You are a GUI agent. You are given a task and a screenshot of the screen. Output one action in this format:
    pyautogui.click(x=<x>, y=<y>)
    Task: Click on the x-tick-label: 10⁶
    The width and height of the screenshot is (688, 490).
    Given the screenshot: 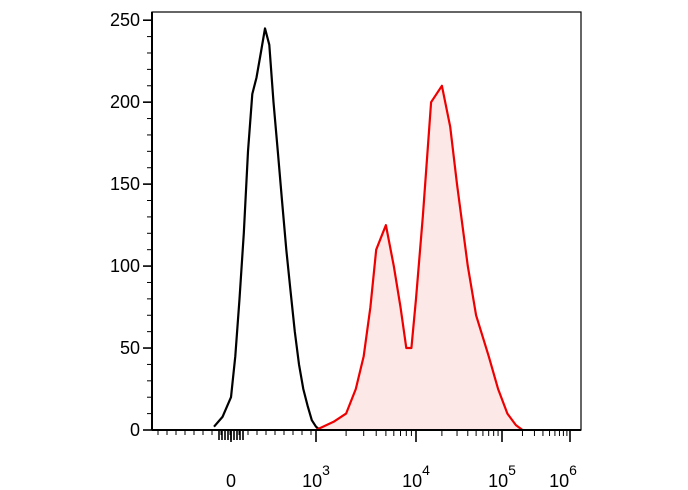 What is the action you would take?
    pyautogui.click(x=563, y=476)
    